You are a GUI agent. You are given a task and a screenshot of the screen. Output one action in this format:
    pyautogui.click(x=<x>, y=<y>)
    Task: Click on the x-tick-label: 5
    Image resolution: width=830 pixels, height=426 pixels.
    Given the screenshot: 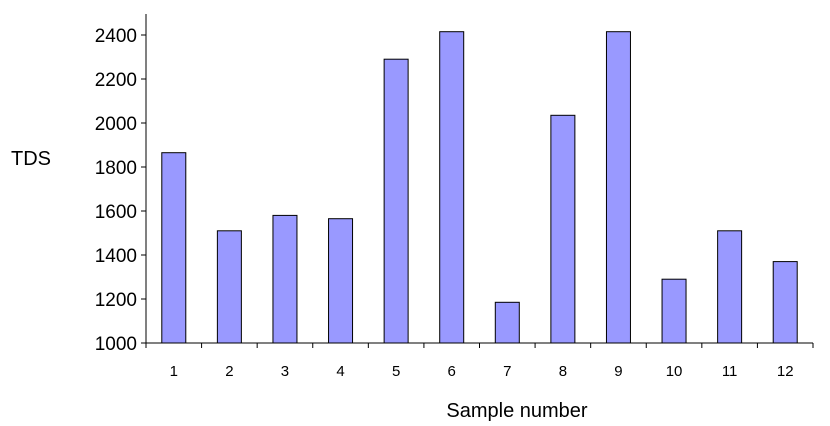 What is the action you would take?
    pyautogui.click(x=396, y=371)
    